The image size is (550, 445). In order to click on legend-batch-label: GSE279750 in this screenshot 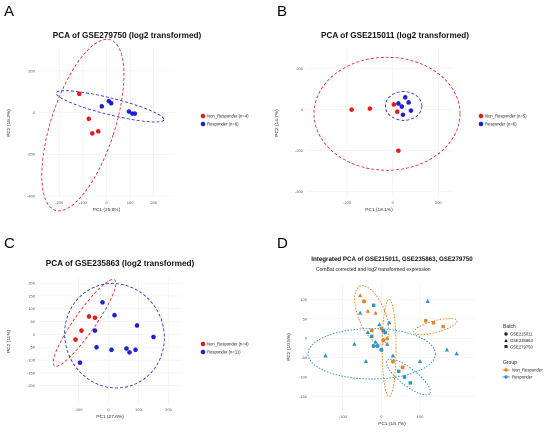, I will do `click(521, 347)`.